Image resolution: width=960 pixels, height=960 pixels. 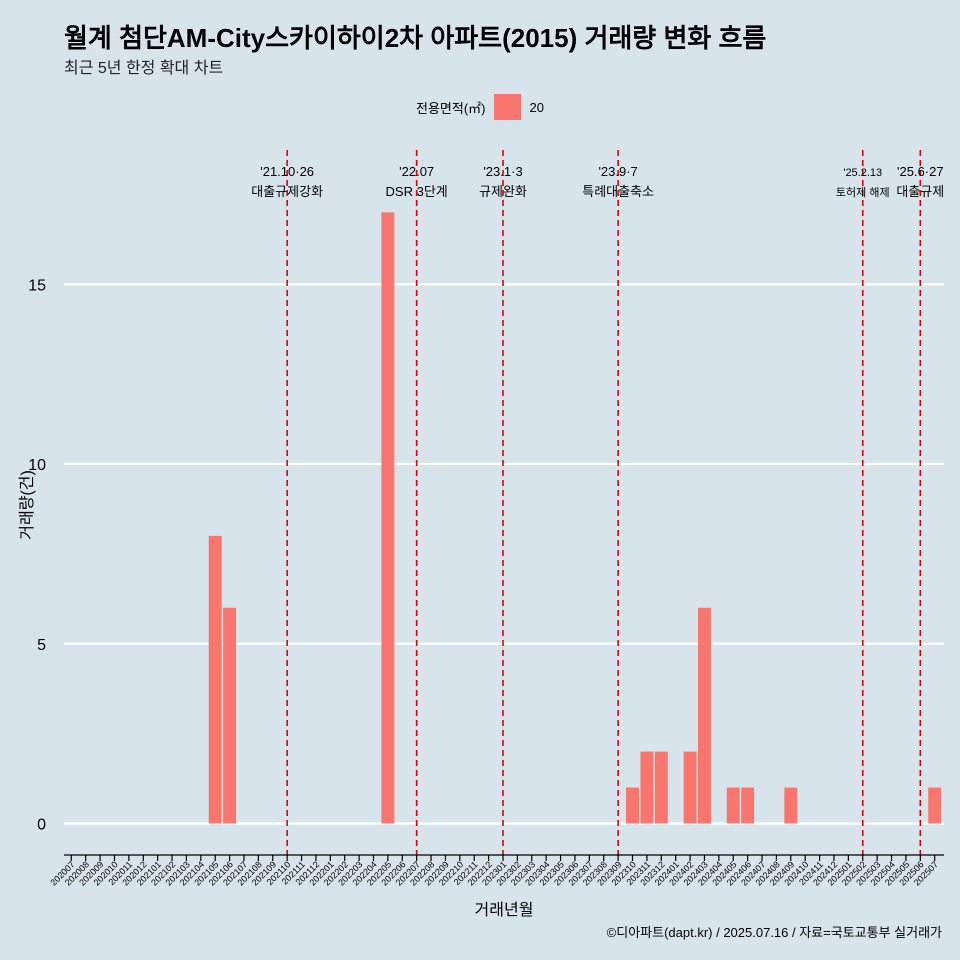 What do you see at coordinates (287, 171) in the screenshot?
I see `event-date-label: '21.10·26` at bounding box center [287, 171].